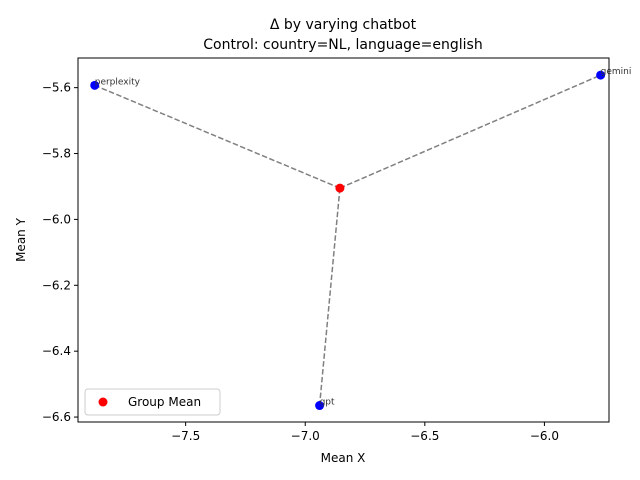 The image size is (640, 480). I want to click on point-gemini, so click(601, 75).